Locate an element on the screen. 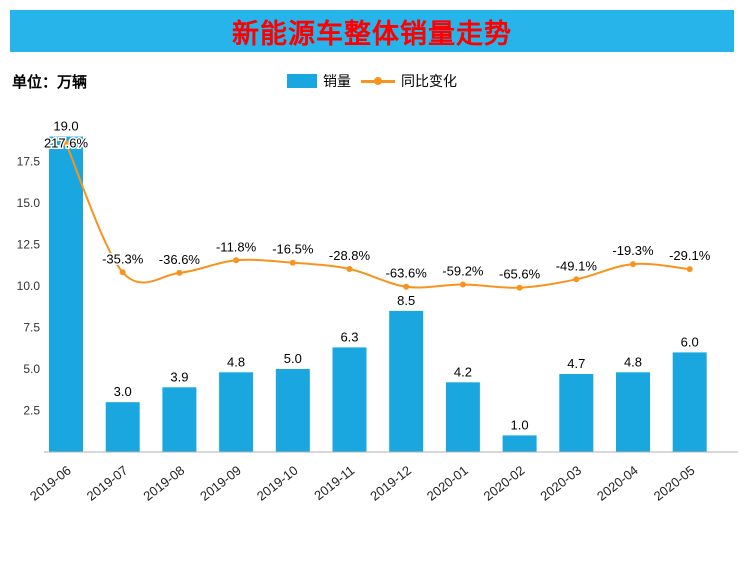 This screenshot has width=744, height=568. bar-value-label: 5.0 is located at coordinates (293, 358).